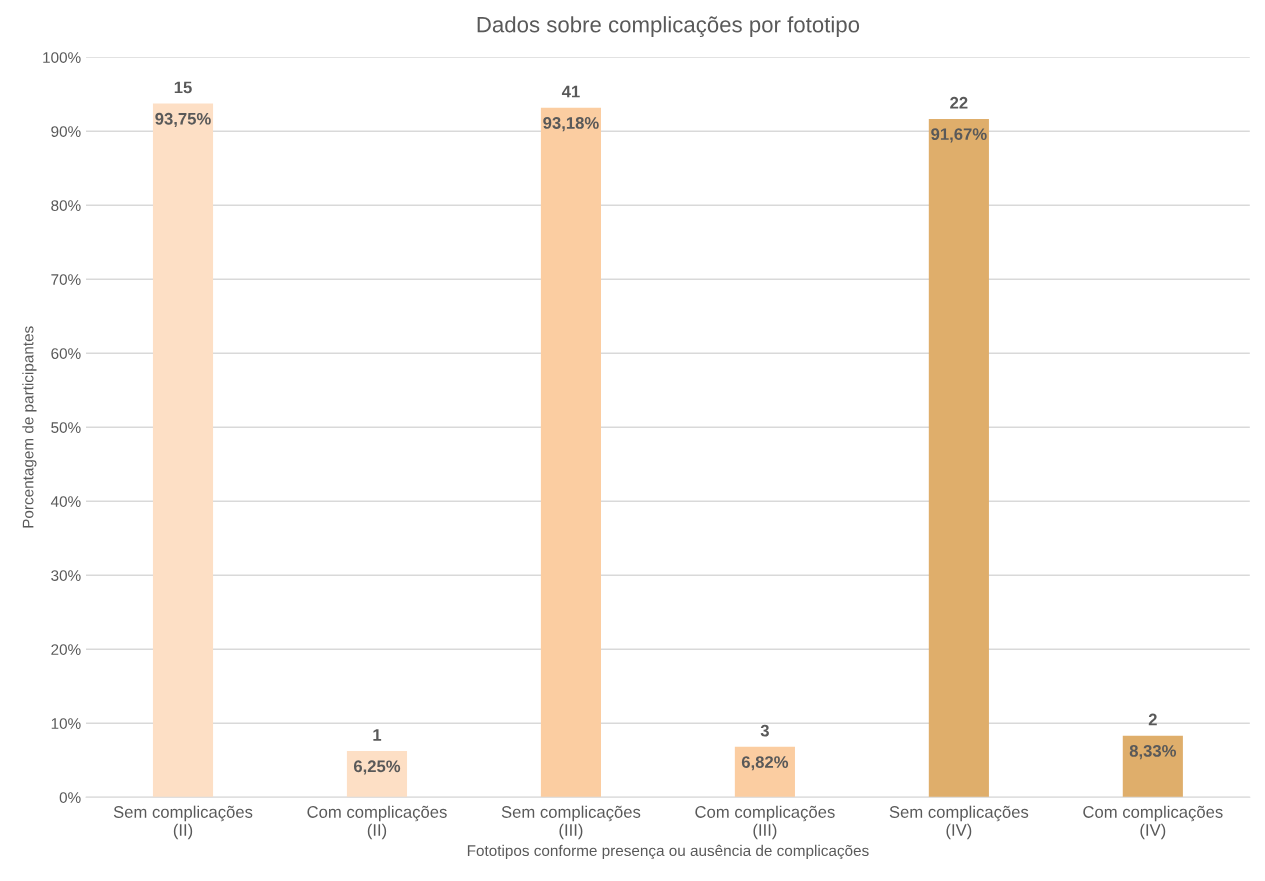 The image size is (1265, 881). Describe the element at coordinates (764, 730) in the screenshot. I see `annotation: 3` at that location.